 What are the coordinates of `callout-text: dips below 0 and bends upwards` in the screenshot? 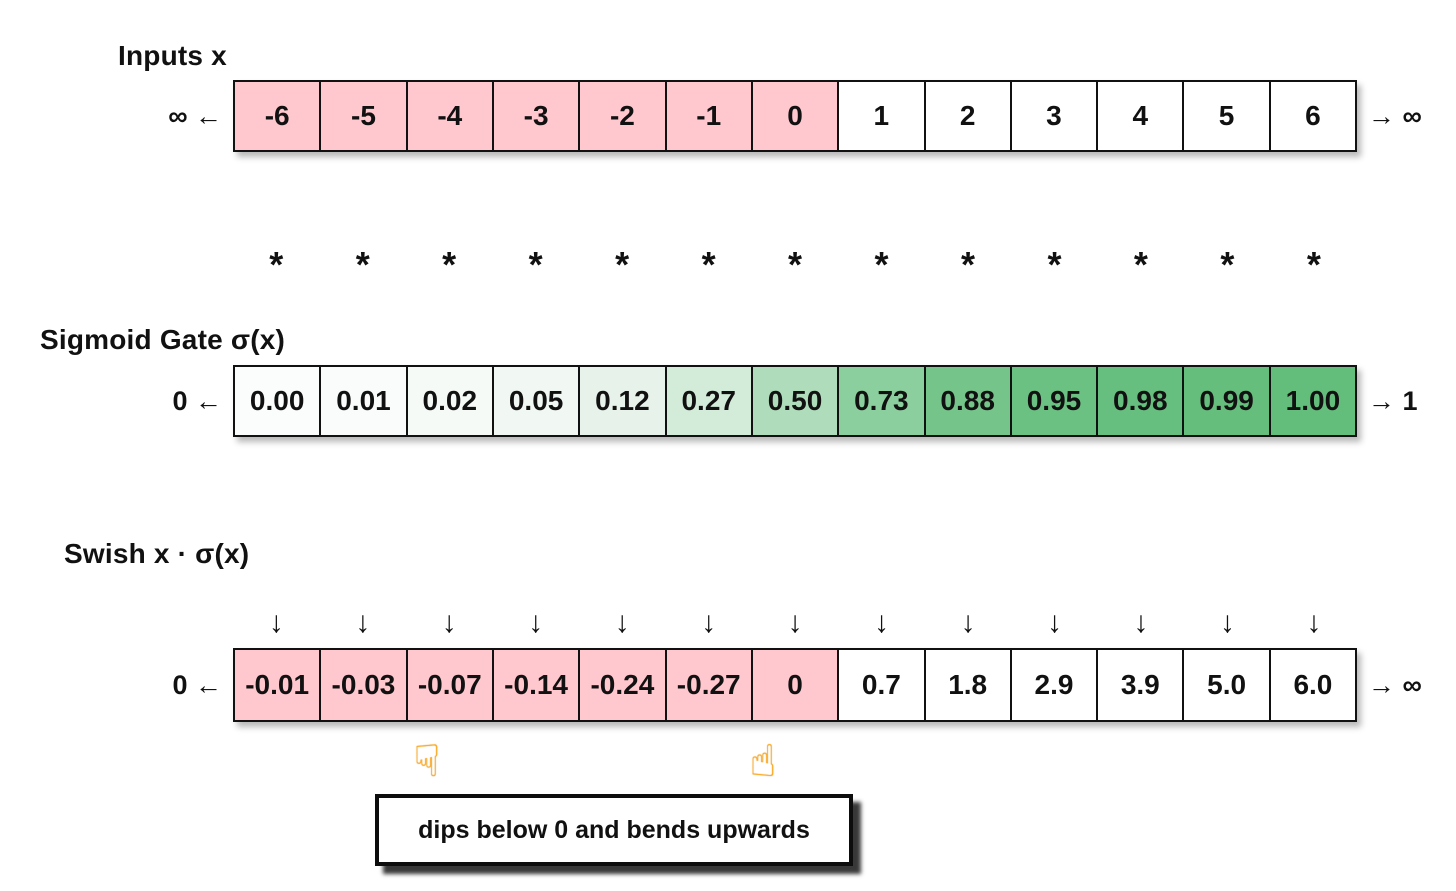 It's located at (614, 829).